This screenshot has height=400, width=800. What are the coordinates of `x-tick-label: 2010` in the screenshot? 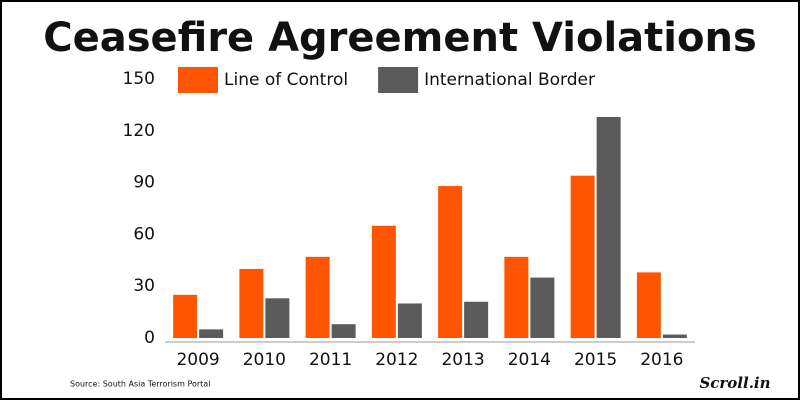 It's located at (264, 360).